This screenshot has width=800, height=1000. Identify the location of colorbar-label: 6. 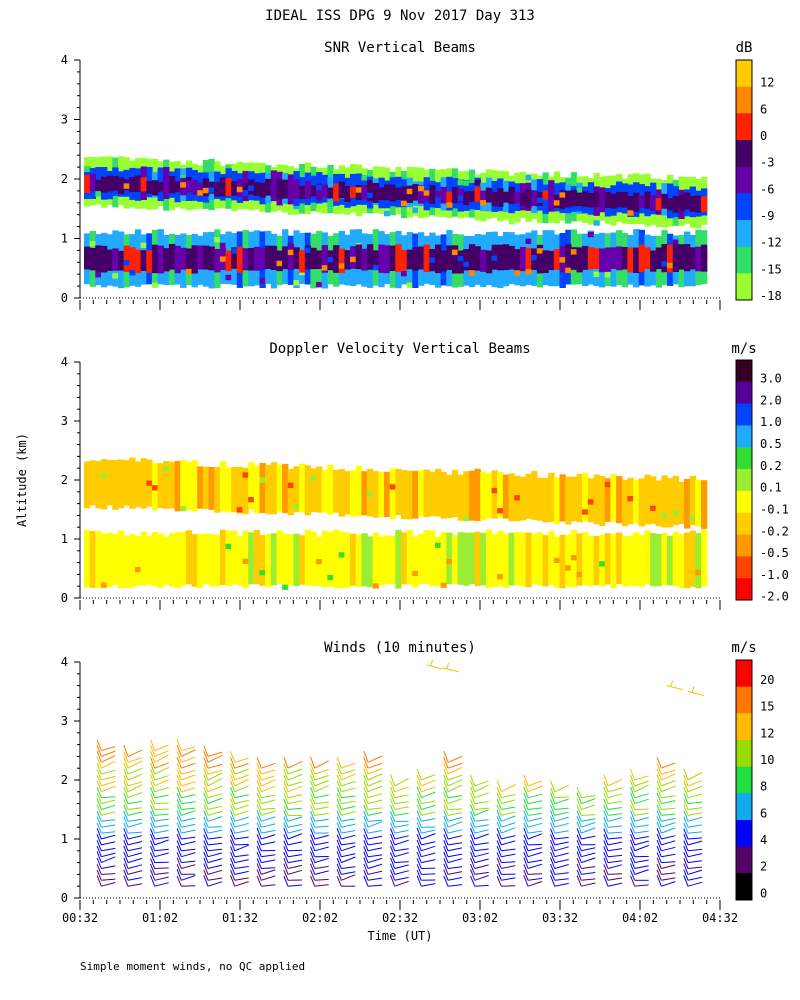
(763, 813).